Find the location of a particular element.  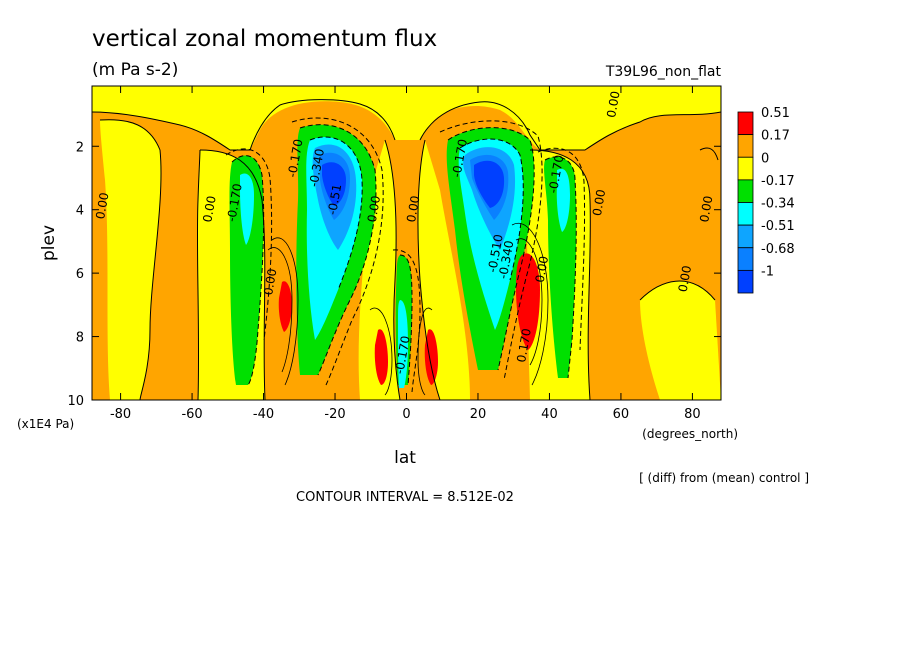

contour-lines-positive is located at coordinates (408, 309).